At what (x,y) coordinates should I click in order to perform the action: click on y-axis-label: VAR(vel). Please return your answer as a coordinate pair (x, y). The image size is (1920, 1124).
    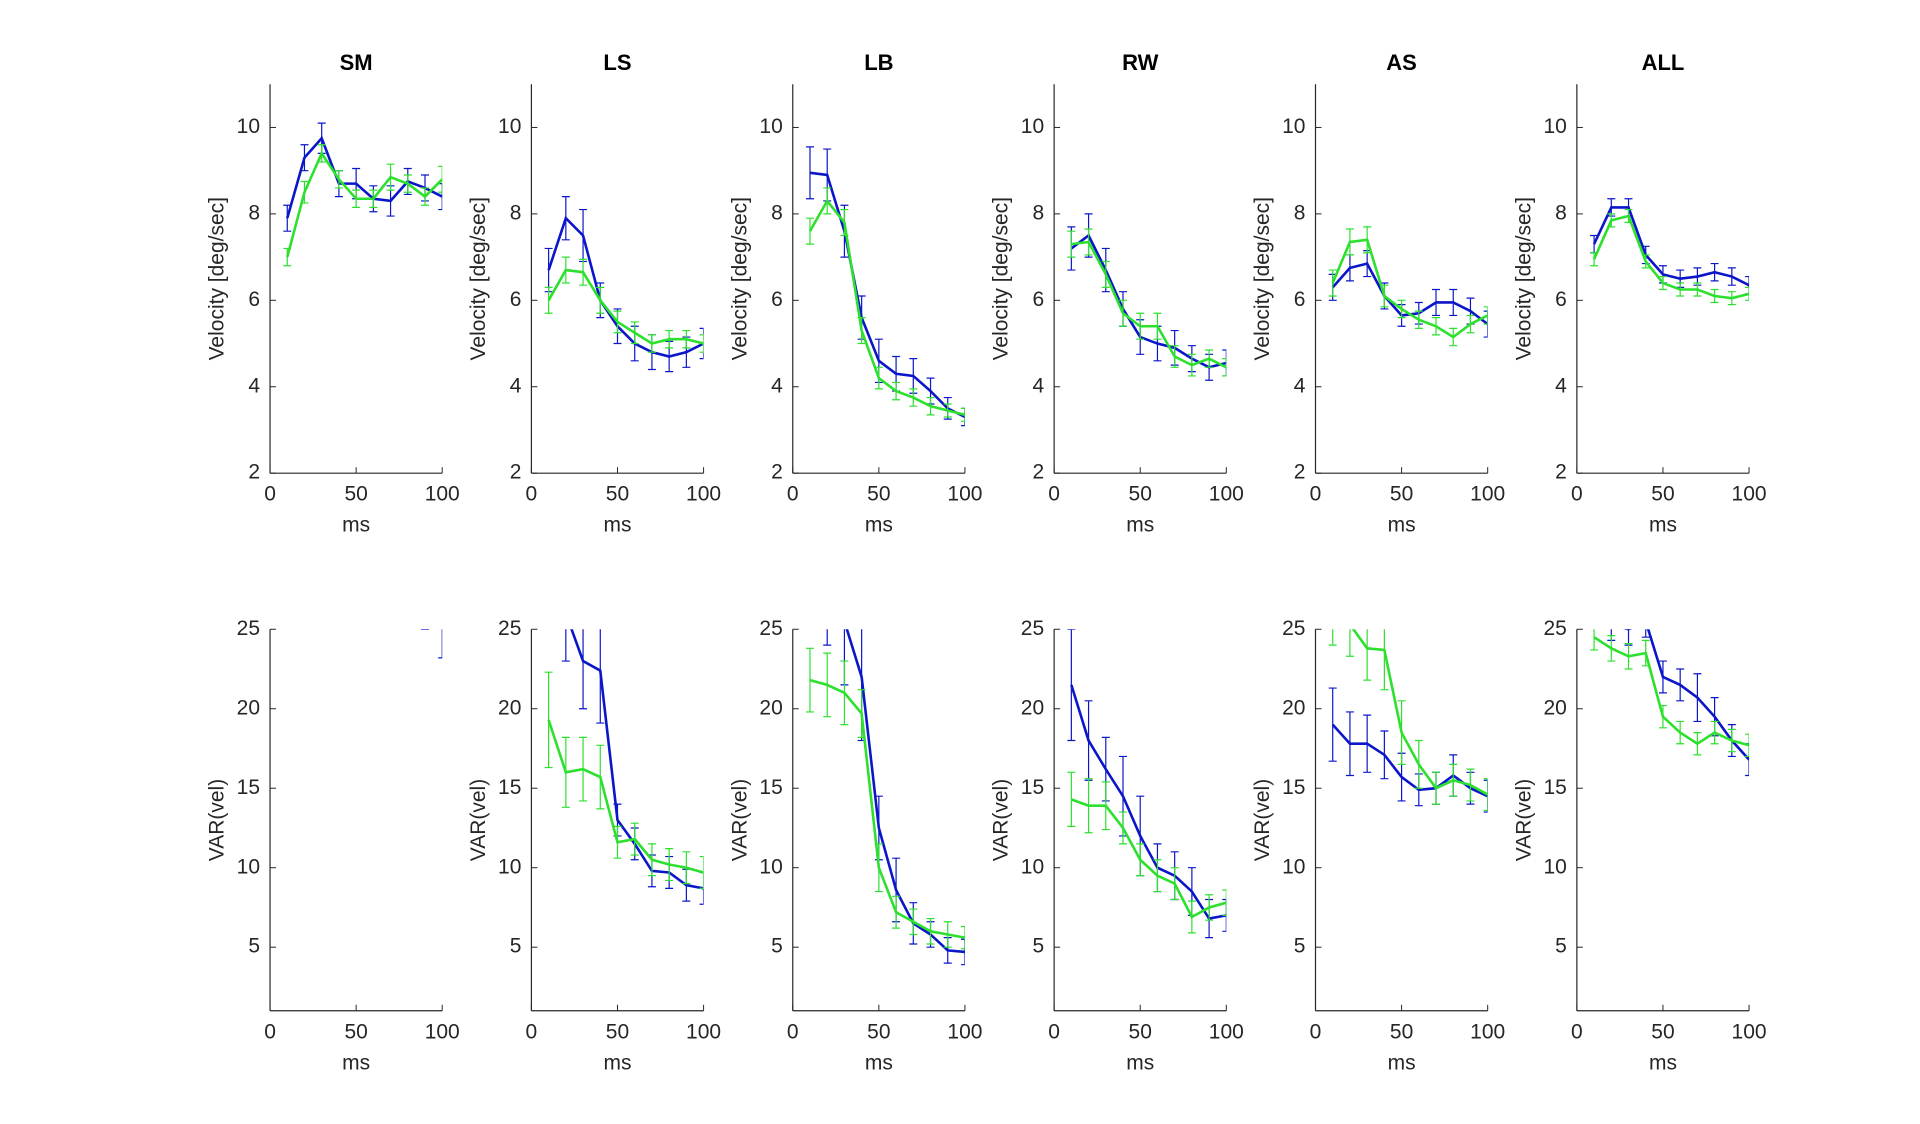
    Looking at the image, I should click on (1523, 820).